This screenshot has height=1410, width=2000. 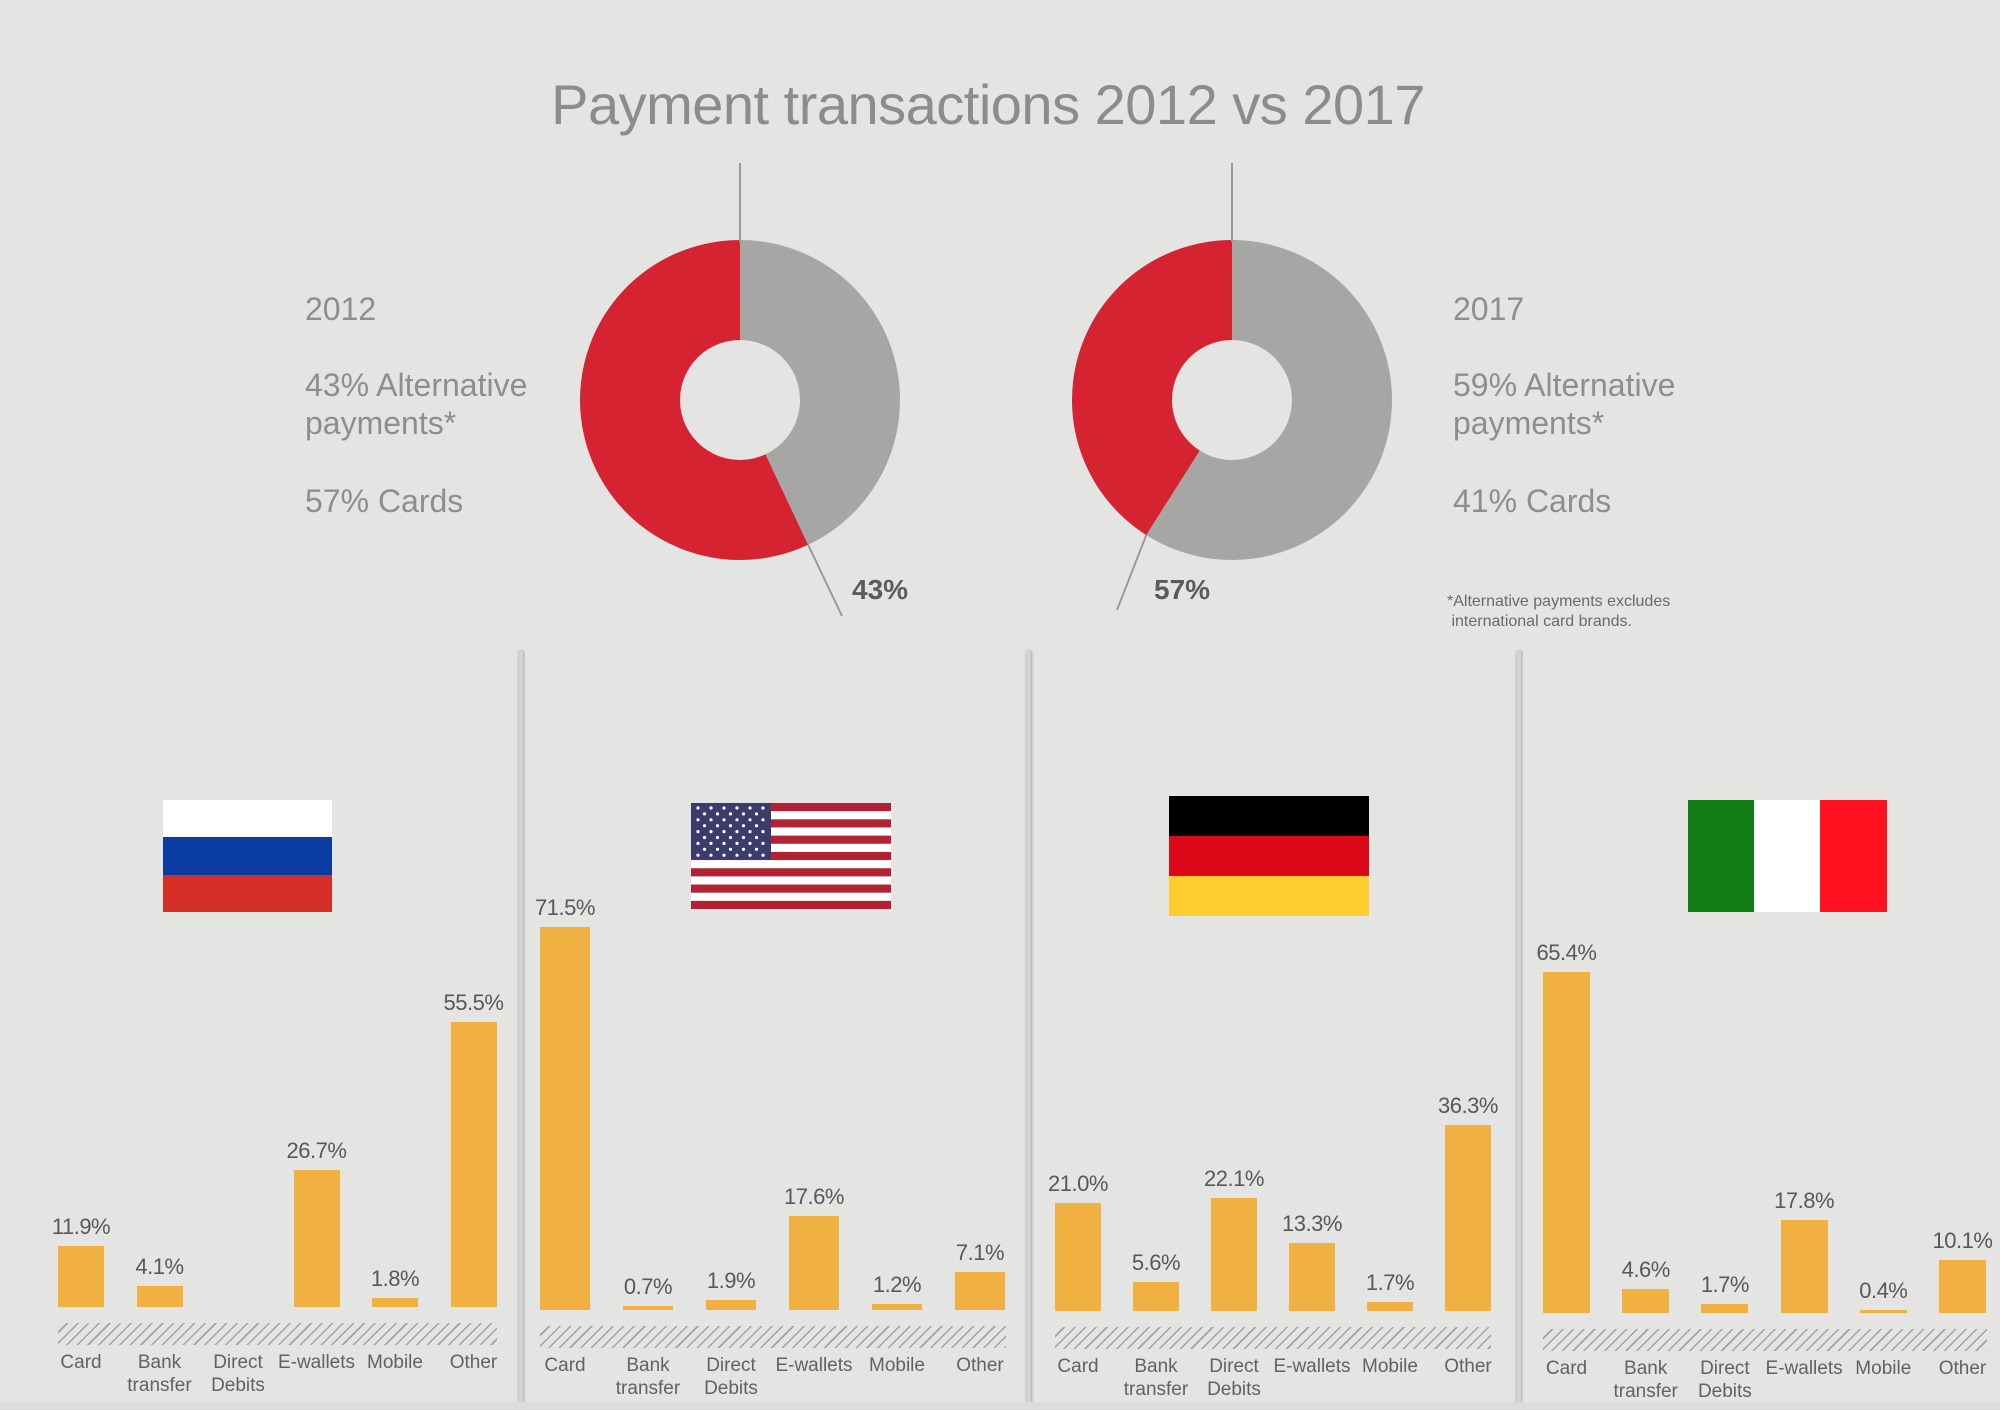 What do you see at coordinates (1566, 953) in the screenshot?
I see `bar-value-label: 65.4%` at bounding box center [1566, 953].